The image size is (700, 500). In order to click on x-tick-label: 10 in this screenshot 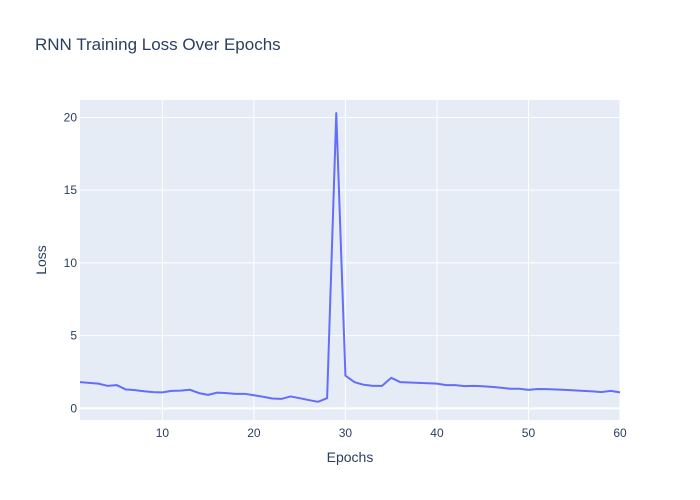, I will do `click(163, 433)`.